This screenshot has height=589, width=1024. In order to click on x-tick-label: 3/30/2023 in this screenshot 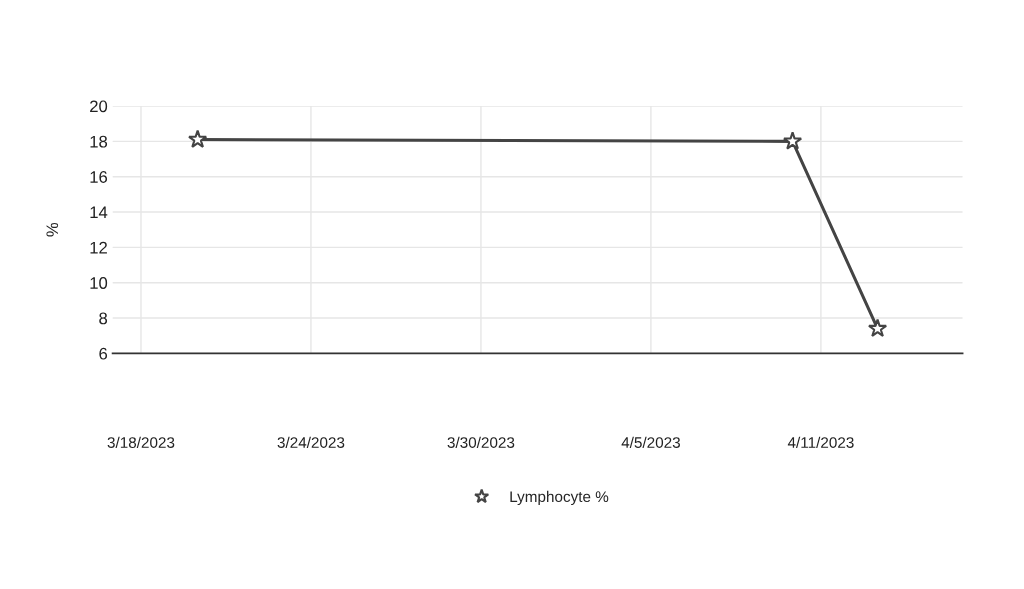, I will do `click(481, 442)`.